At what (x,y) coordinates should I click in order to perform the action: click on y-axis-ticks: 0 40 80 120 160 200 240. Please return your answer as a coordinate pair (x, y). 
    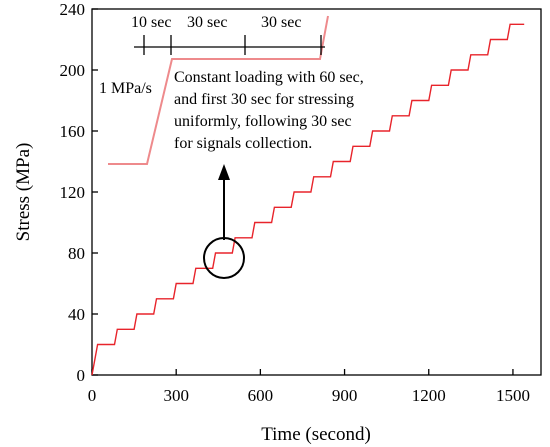
    Looking at the image, I should click on (79, 192).